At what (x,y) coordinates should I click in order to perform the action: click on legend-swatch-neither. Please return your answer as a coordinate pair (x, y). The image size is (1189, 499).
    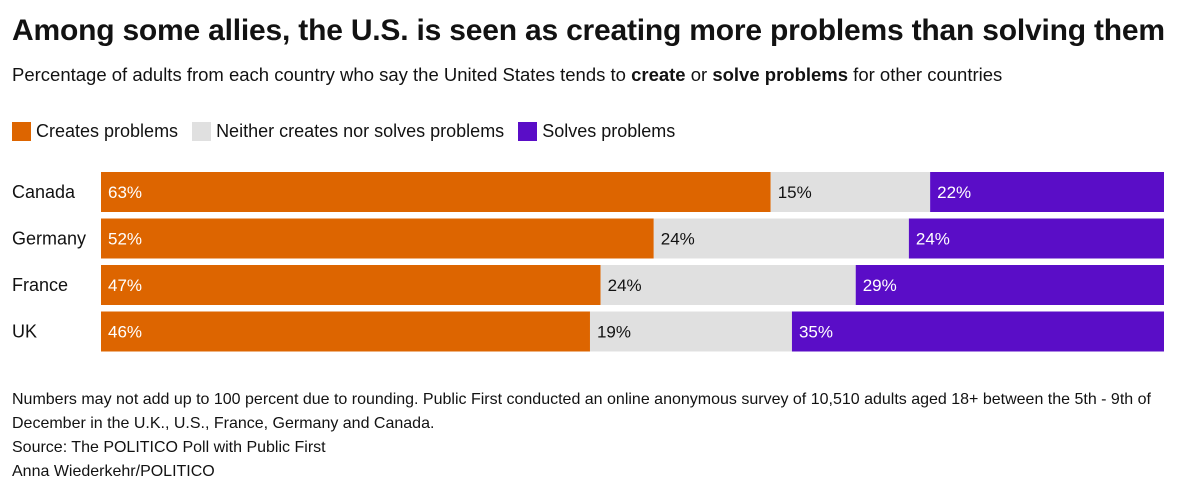
    Looking at the image, I should click on (202, 131).